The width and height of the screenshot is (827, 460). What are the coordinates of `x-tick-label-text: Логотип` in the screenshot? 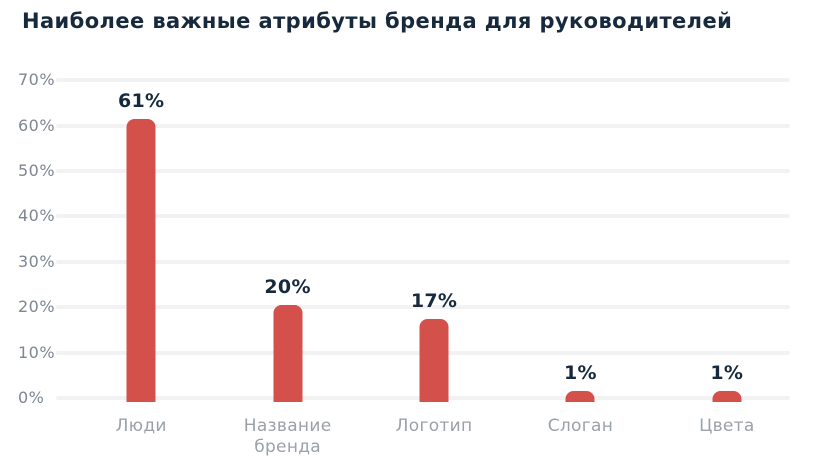 It's located at (434, 426).